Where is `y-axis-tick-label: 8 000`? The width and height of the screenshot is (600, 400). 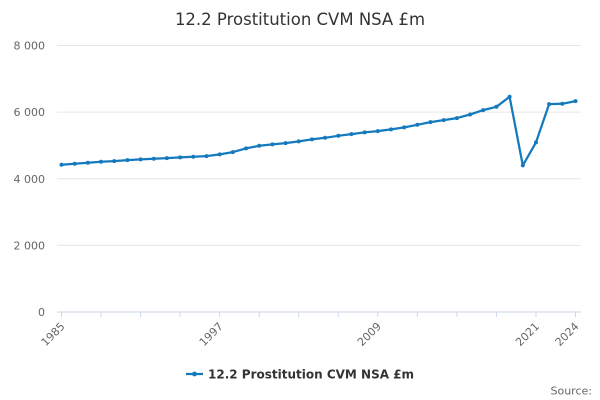
y-axis-tick-label: 8 000 is located at coordinates (30, 46).